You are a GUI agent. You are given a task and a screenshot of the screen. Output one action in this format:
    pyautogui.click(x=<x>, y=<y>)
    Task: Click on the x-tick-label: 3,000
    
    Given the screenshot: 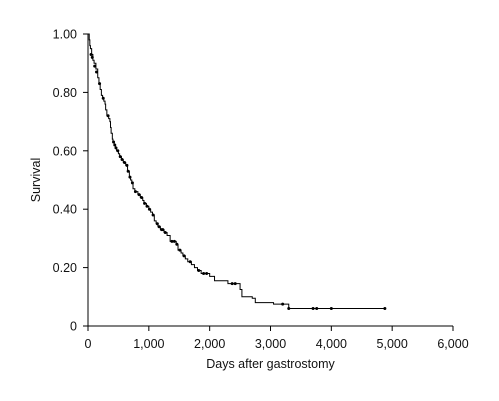 What is the action you would take?
    pyautogui.click(x=270, y=344)
    